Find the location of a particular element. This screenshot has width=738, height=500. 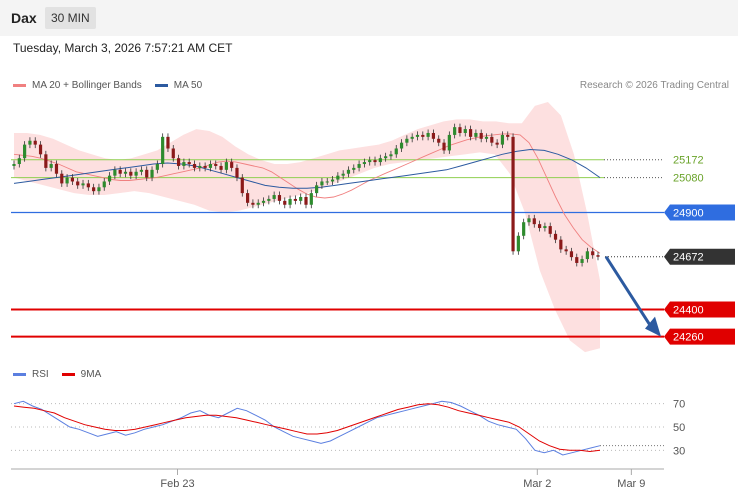

rsi-tick-70: 70 is located at coordinates (679, 405).